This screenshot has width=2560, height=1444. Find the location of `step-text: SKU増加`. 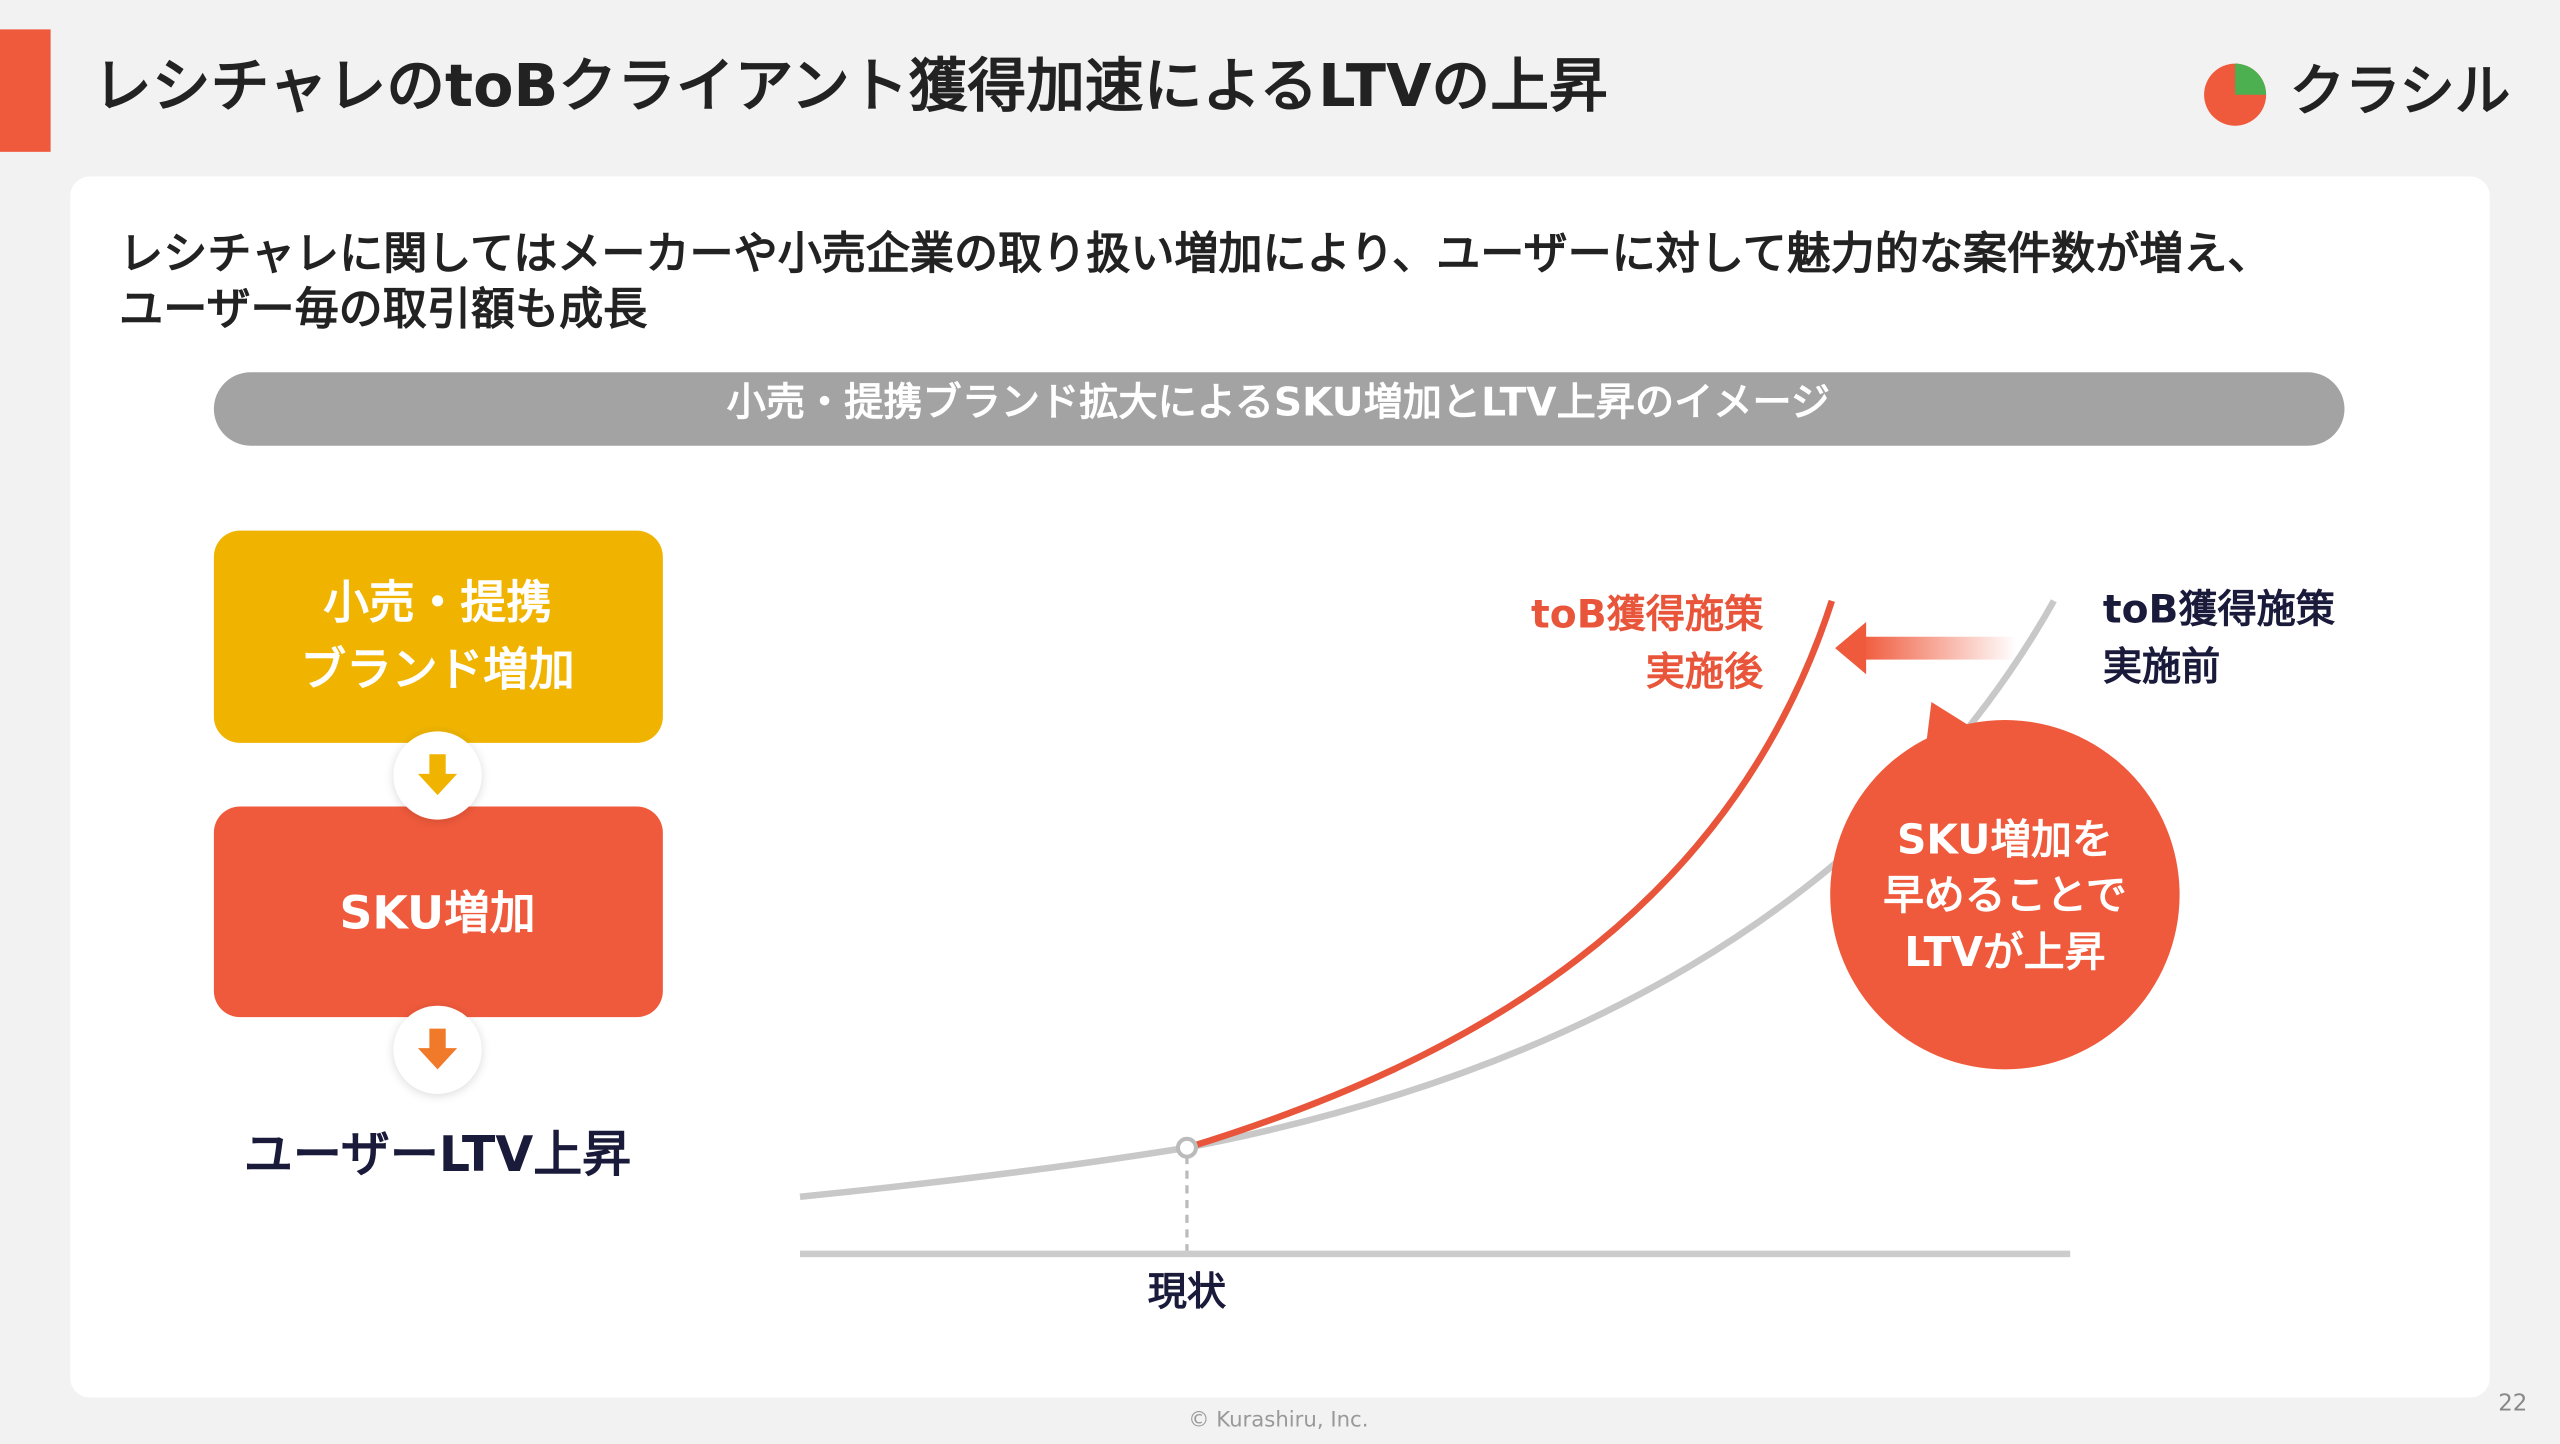

step-text: SKU増加 is located at coordinates (438, 912).